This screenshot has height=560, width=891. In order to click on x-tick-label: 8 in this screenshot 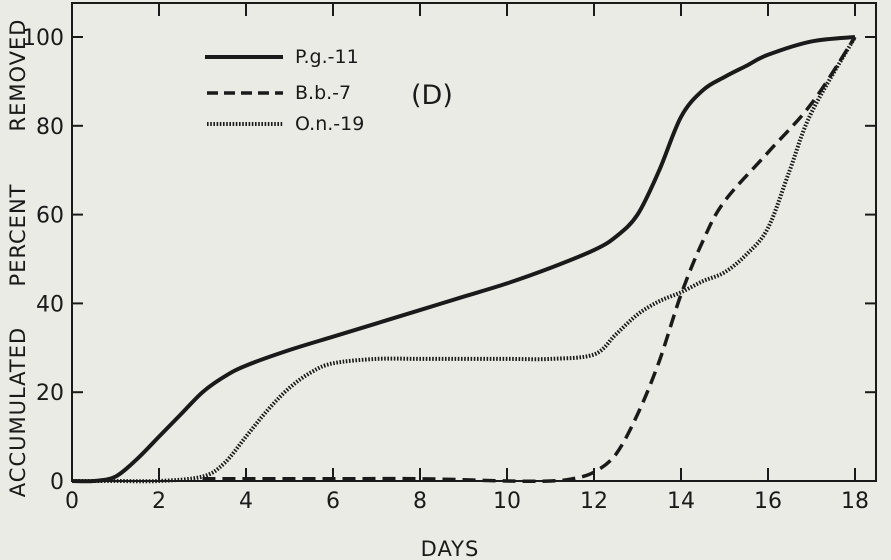, I will do `click(420, 501)`.